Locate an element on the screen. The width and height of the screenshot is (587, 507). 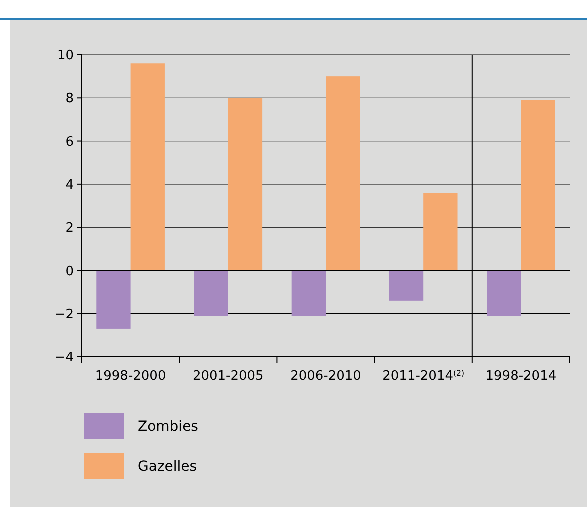
x-tick-label: 1998-2000 is located at coordinates (130, 376).